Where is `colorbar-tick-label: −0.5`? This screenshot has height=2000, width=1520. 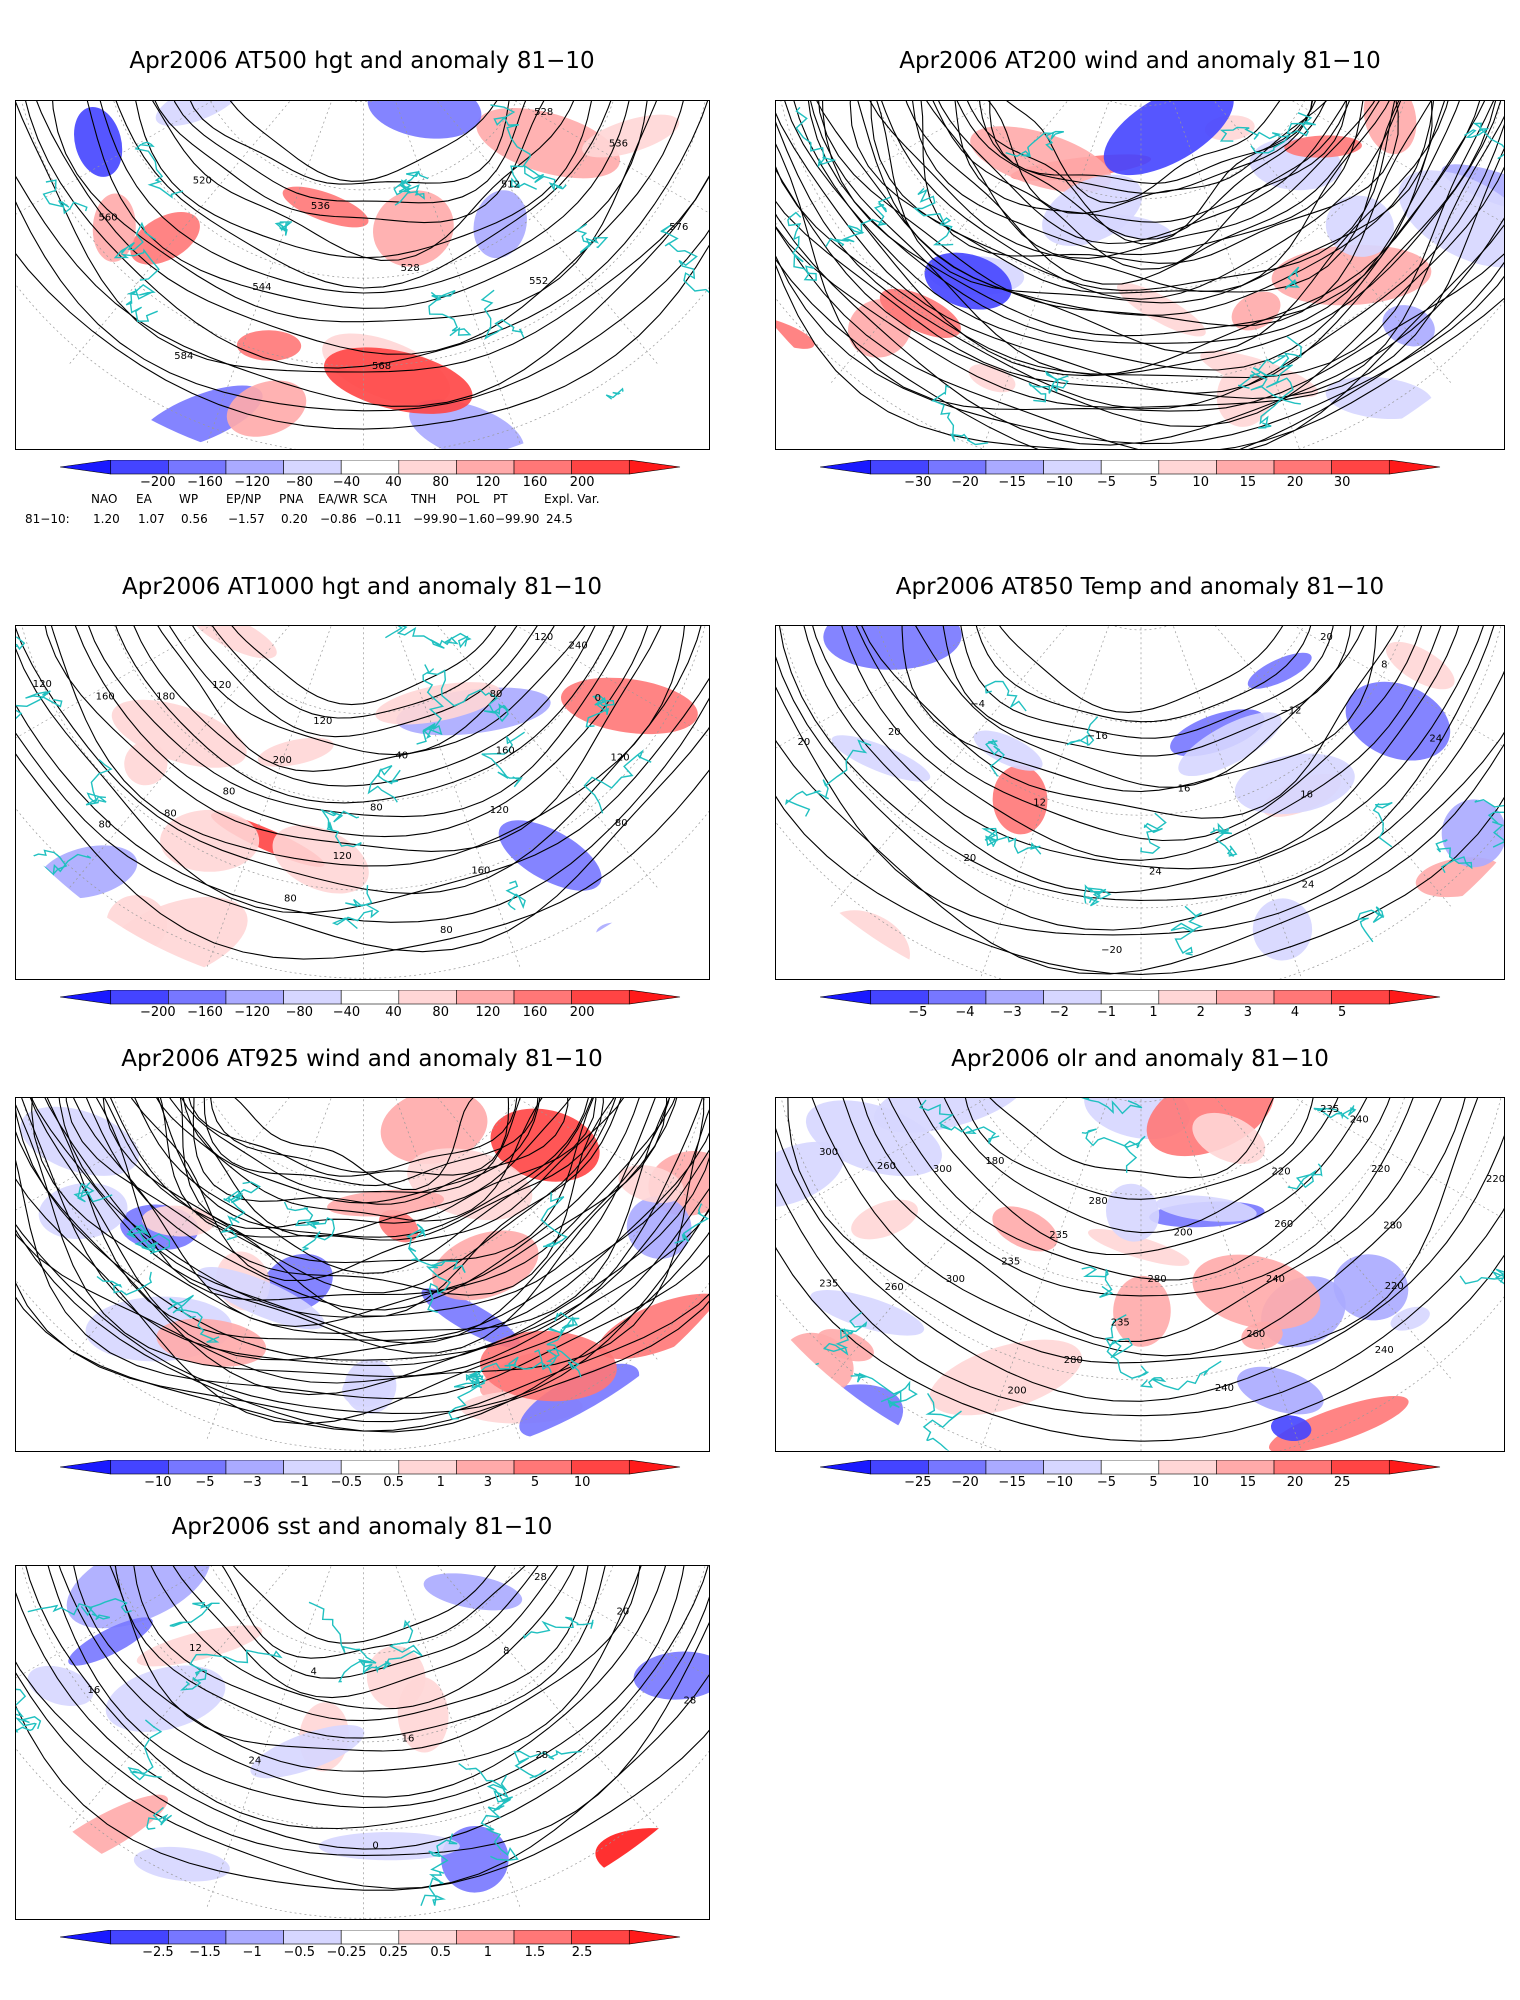
colorbar-tick-label: −0.5 is located at coordinates (346, 1482).